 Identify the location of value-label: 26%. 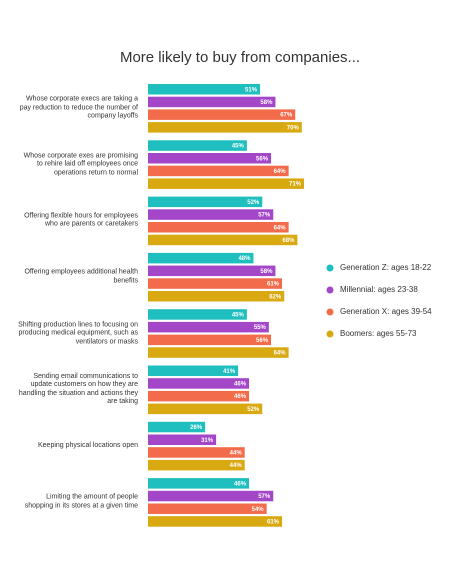
(196, 428).